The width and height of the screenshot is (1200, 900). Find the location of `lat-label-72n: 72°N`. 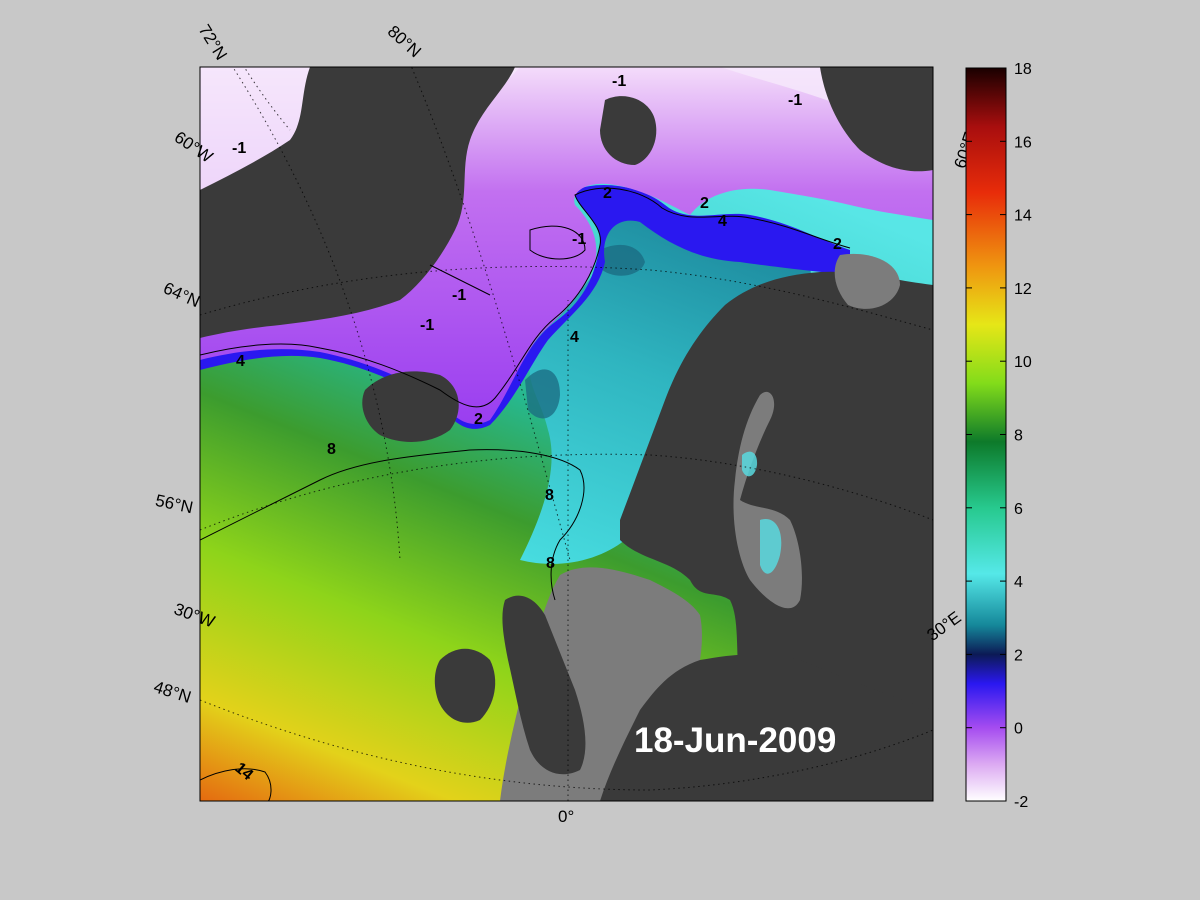

lat-label-72n: 72°N is located at coordinates (213, 42).